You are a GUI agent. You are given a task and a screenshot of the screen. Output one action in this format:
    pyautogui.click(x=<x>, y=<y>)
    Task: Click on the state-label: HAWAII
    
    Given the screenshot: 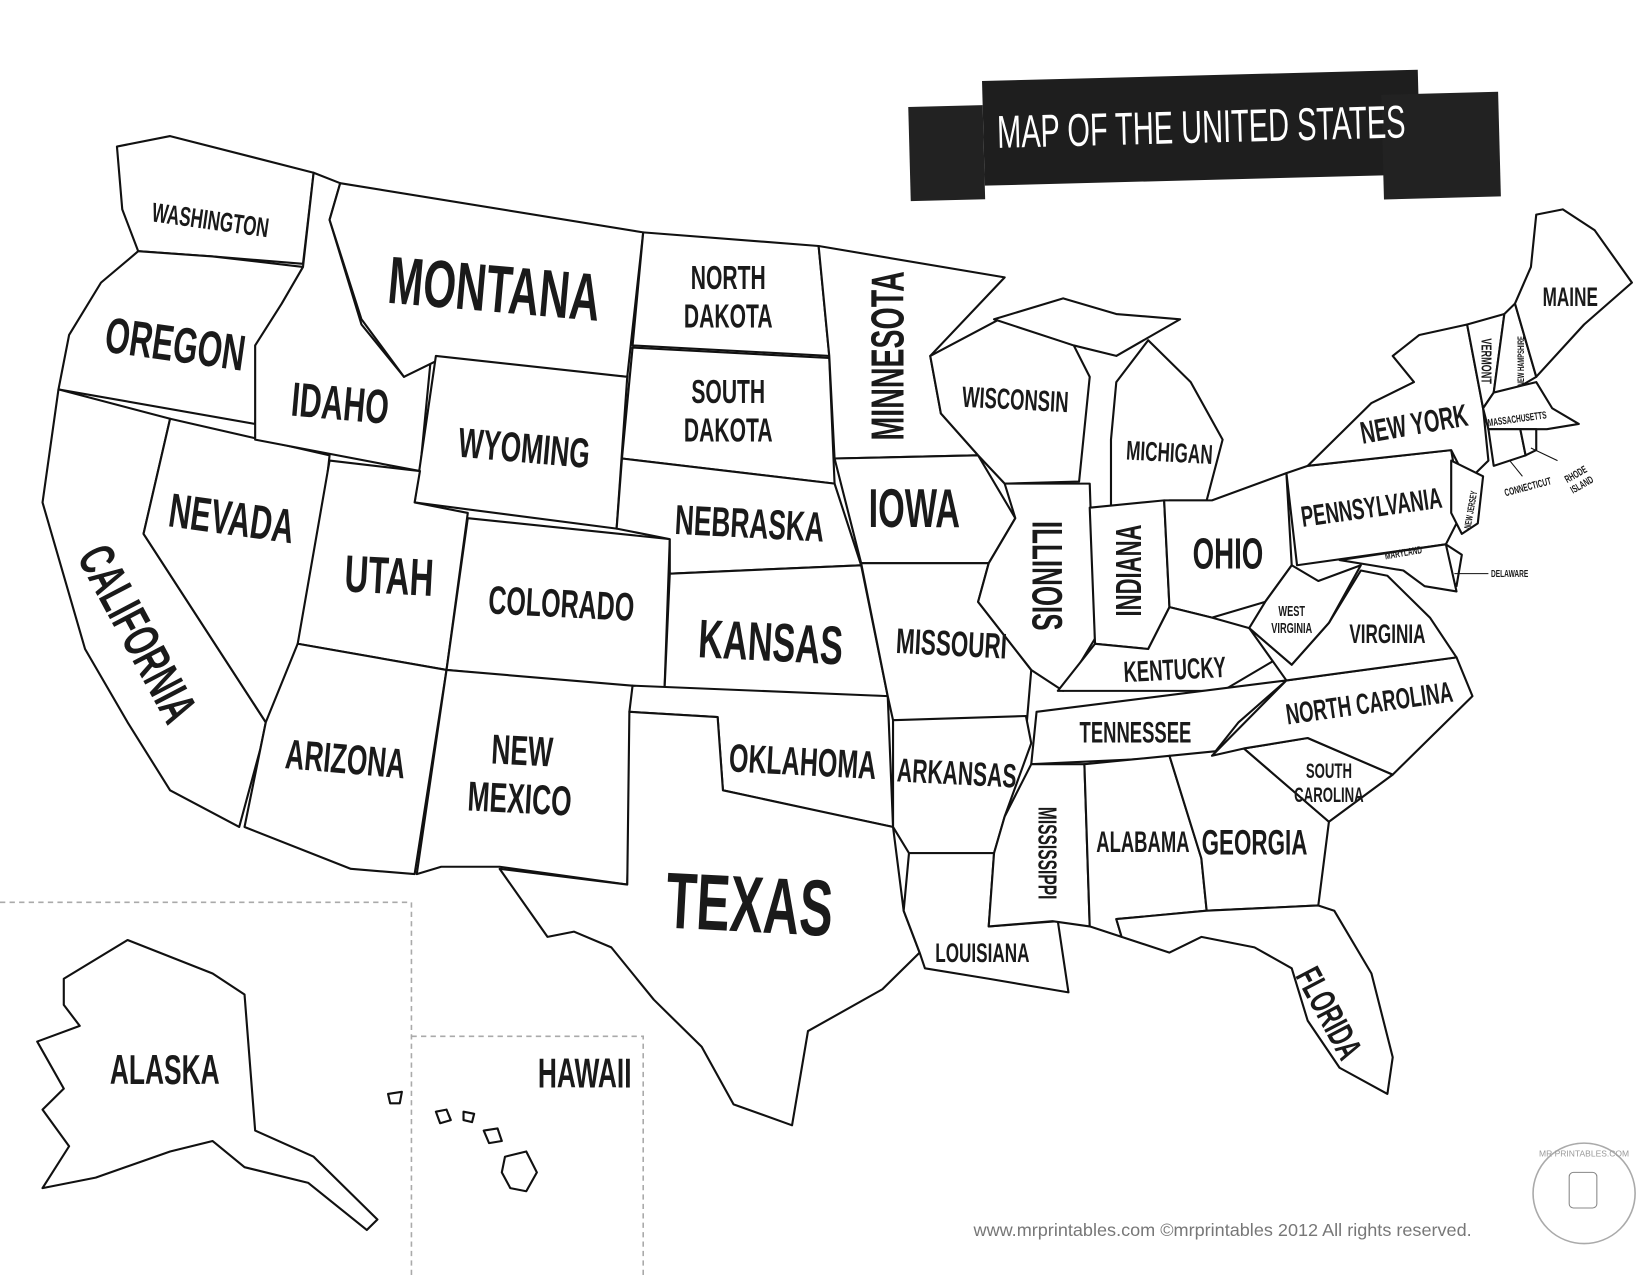 What is the action you would take?
    pyautogui.click(x=585, y=1073)
    